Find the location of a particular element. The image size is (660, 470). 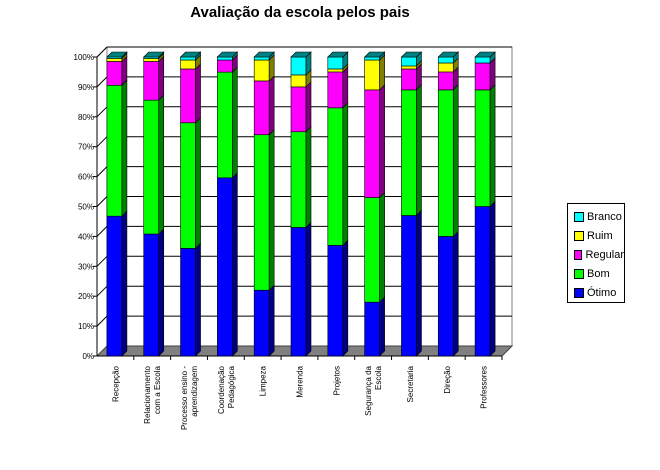

y-tick-label: 80% is located at coordinates (86, 117).